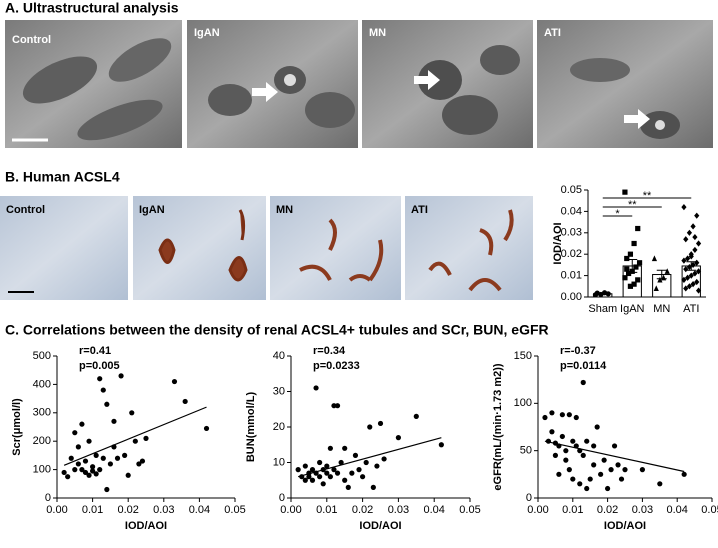 The width and height of the screenshot is (718, 548). Describe the element at coordinates (602, 309) in the screenshot. I see `x-tick-label: Sham` at that location.